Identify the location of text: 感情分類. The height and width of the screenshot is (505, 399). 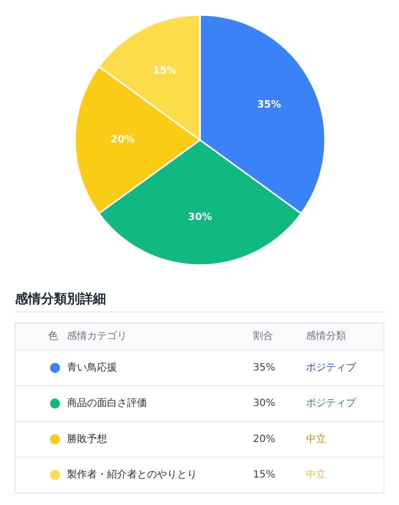
(326, 336).